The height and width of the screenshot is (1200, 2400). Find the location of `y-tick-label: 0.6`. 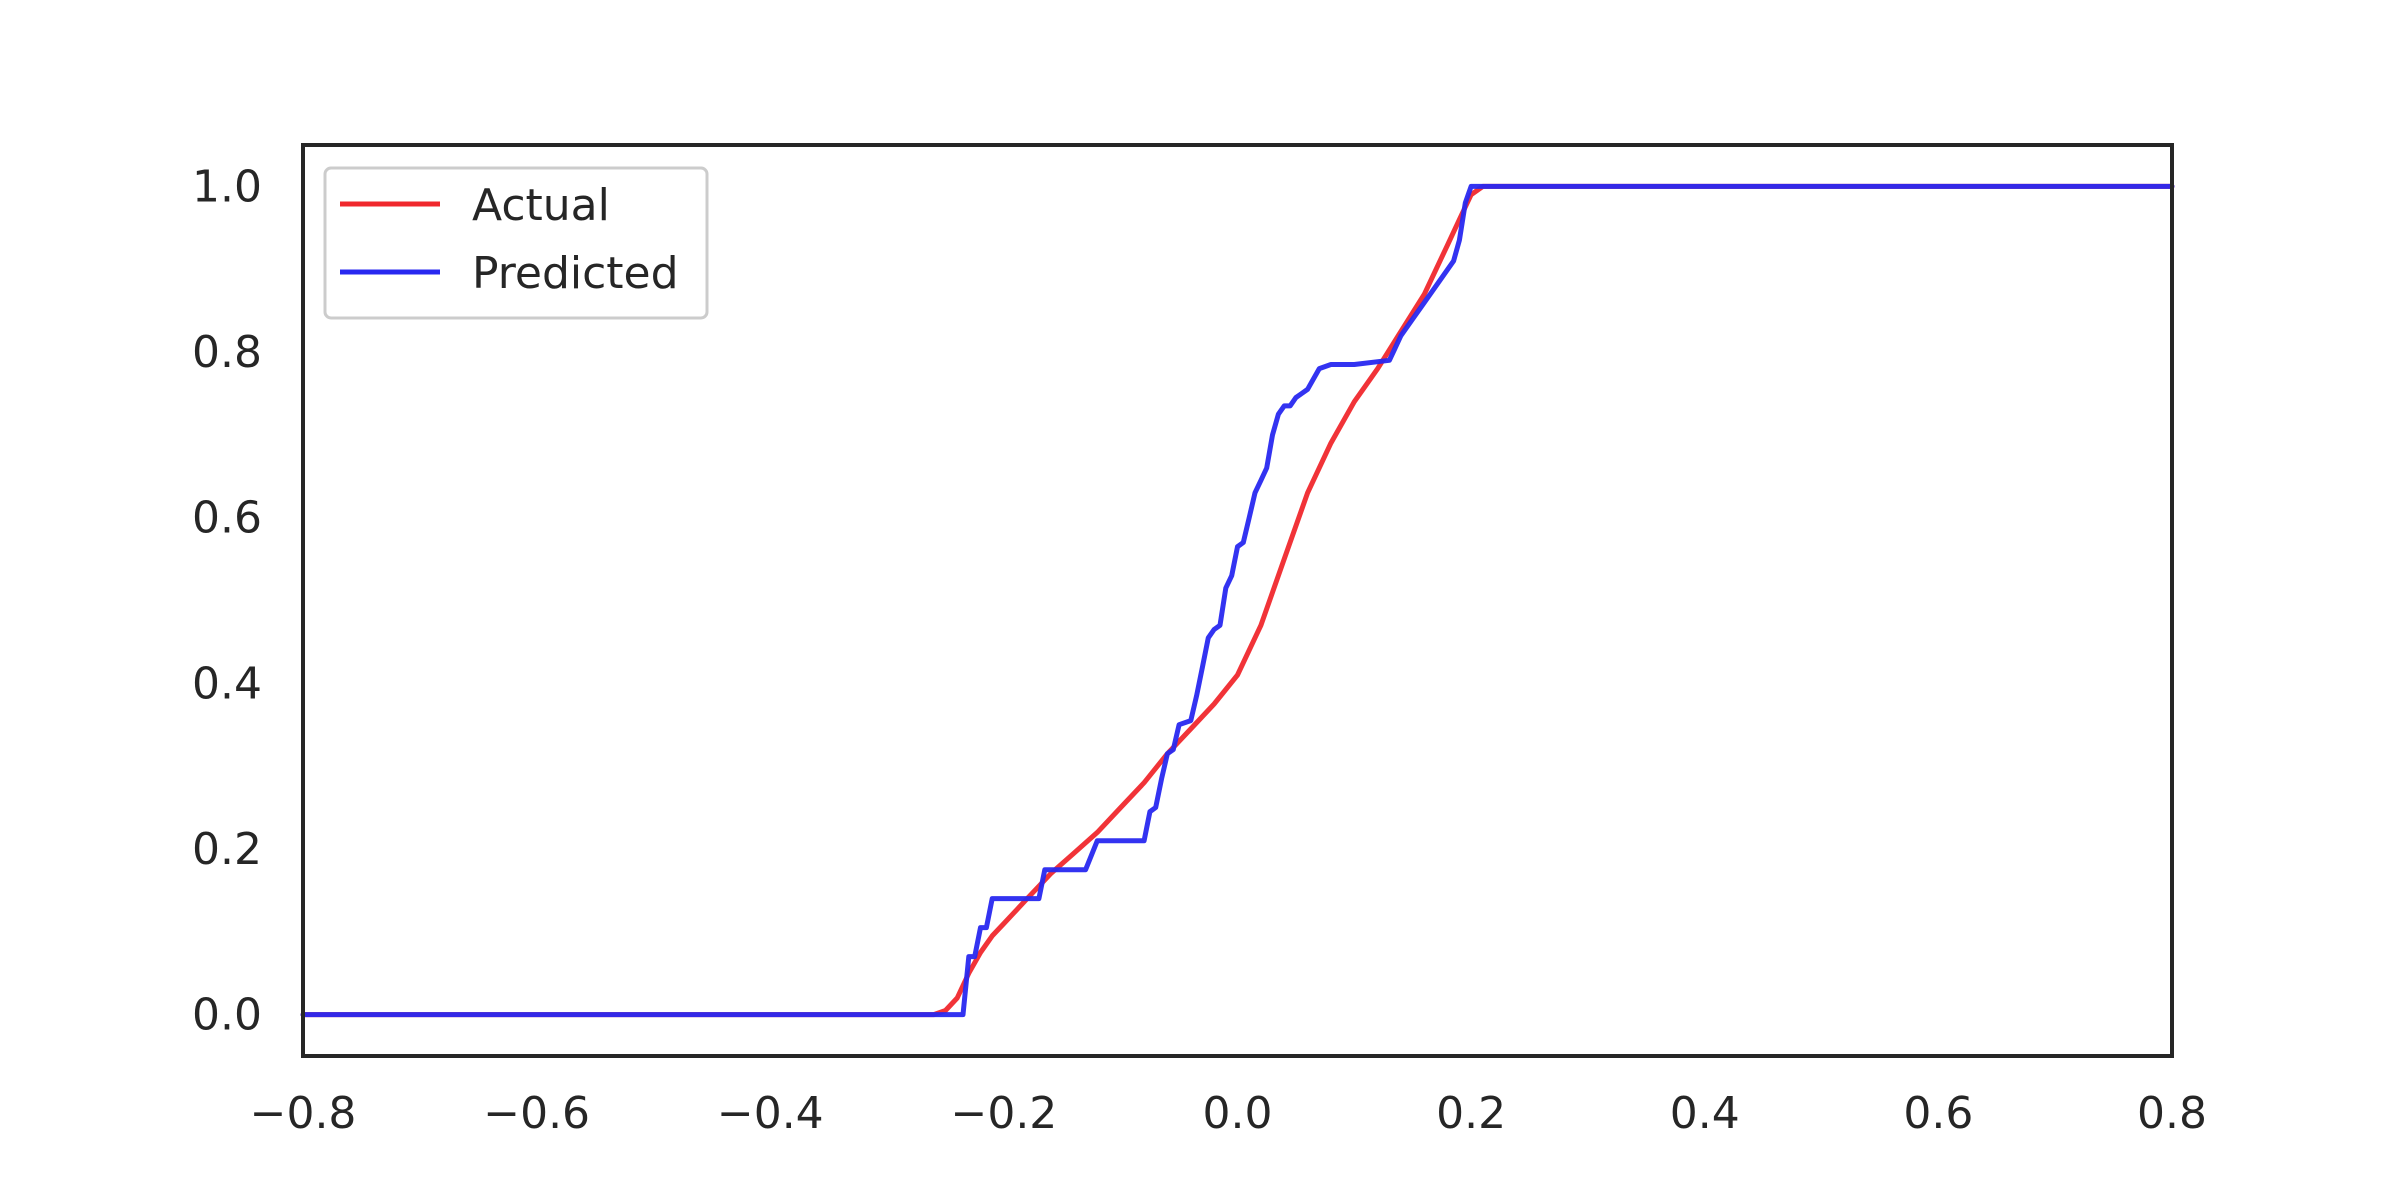

y-tick-label: 0.6 is located at coordinates (227, 518).